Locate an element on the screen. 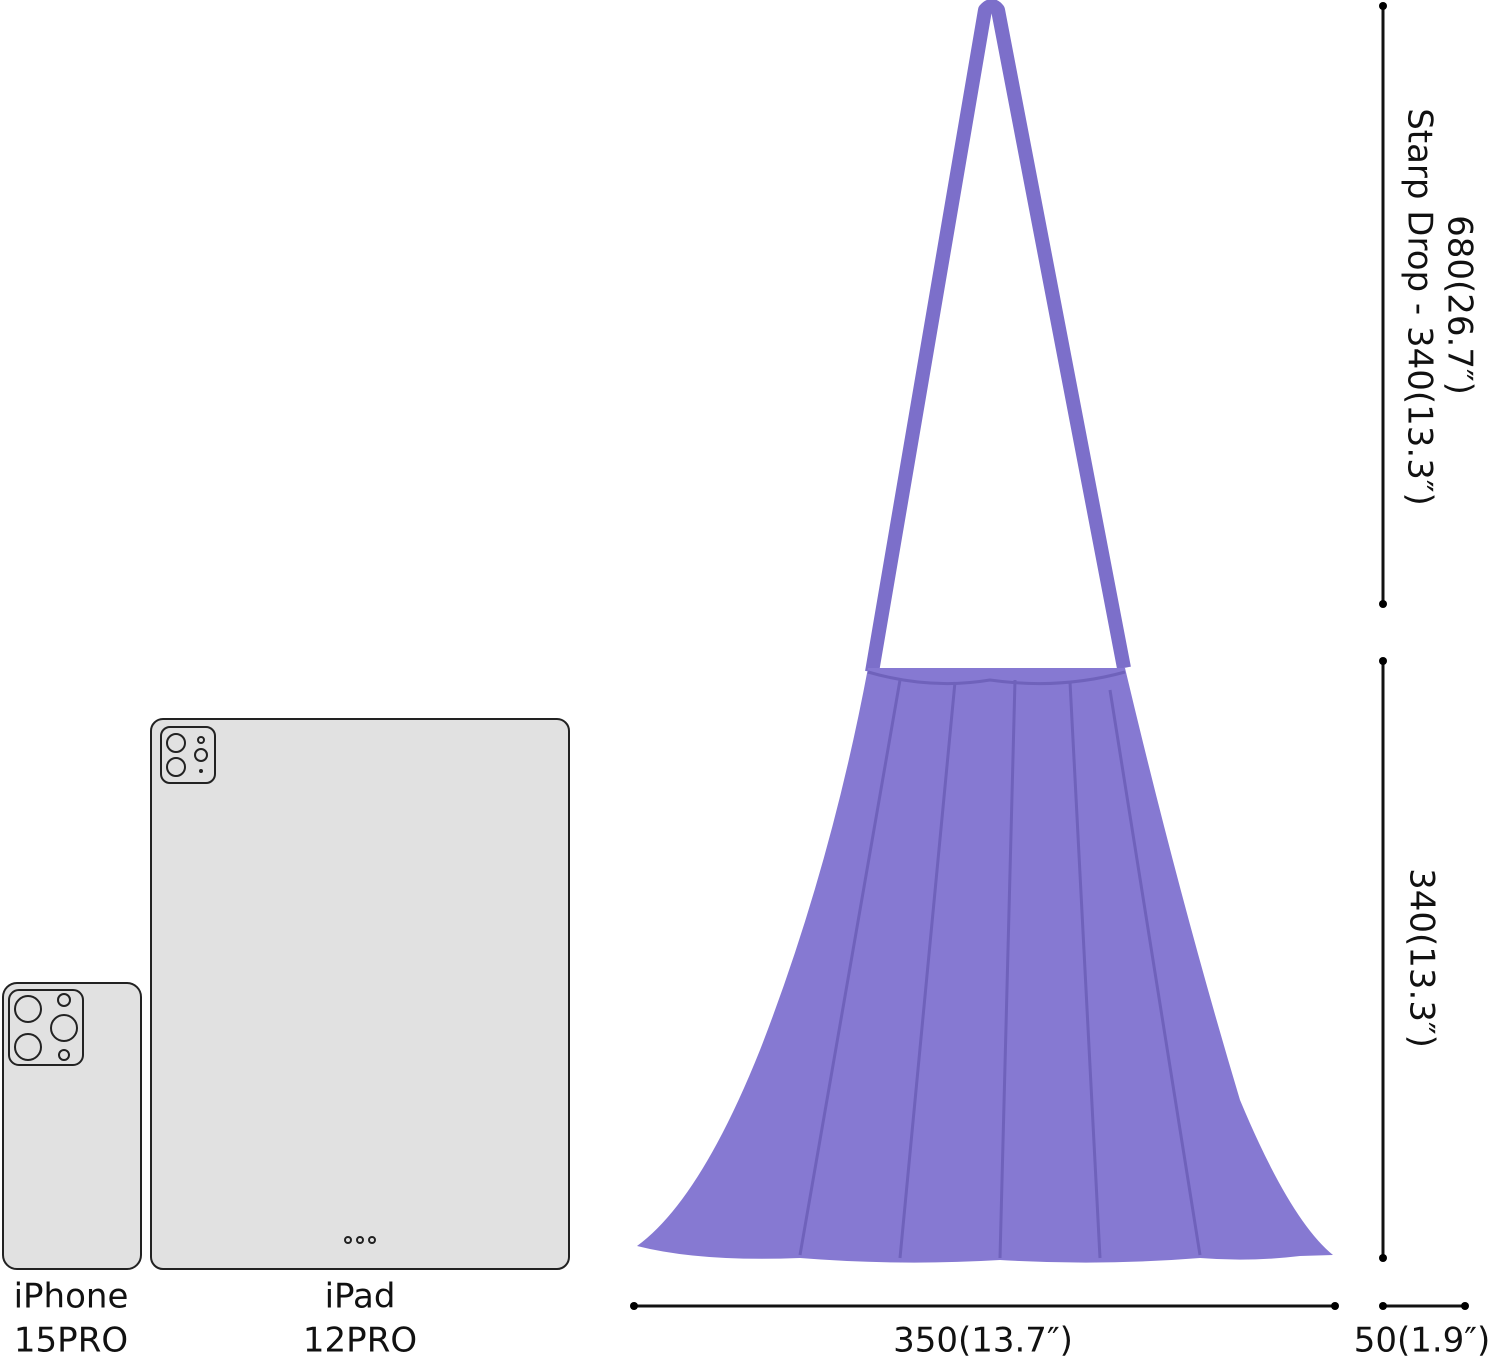 The width and height of the screenshot is (1500, 1367). device-model: 15PRO is located at coordinates (71, 1341).